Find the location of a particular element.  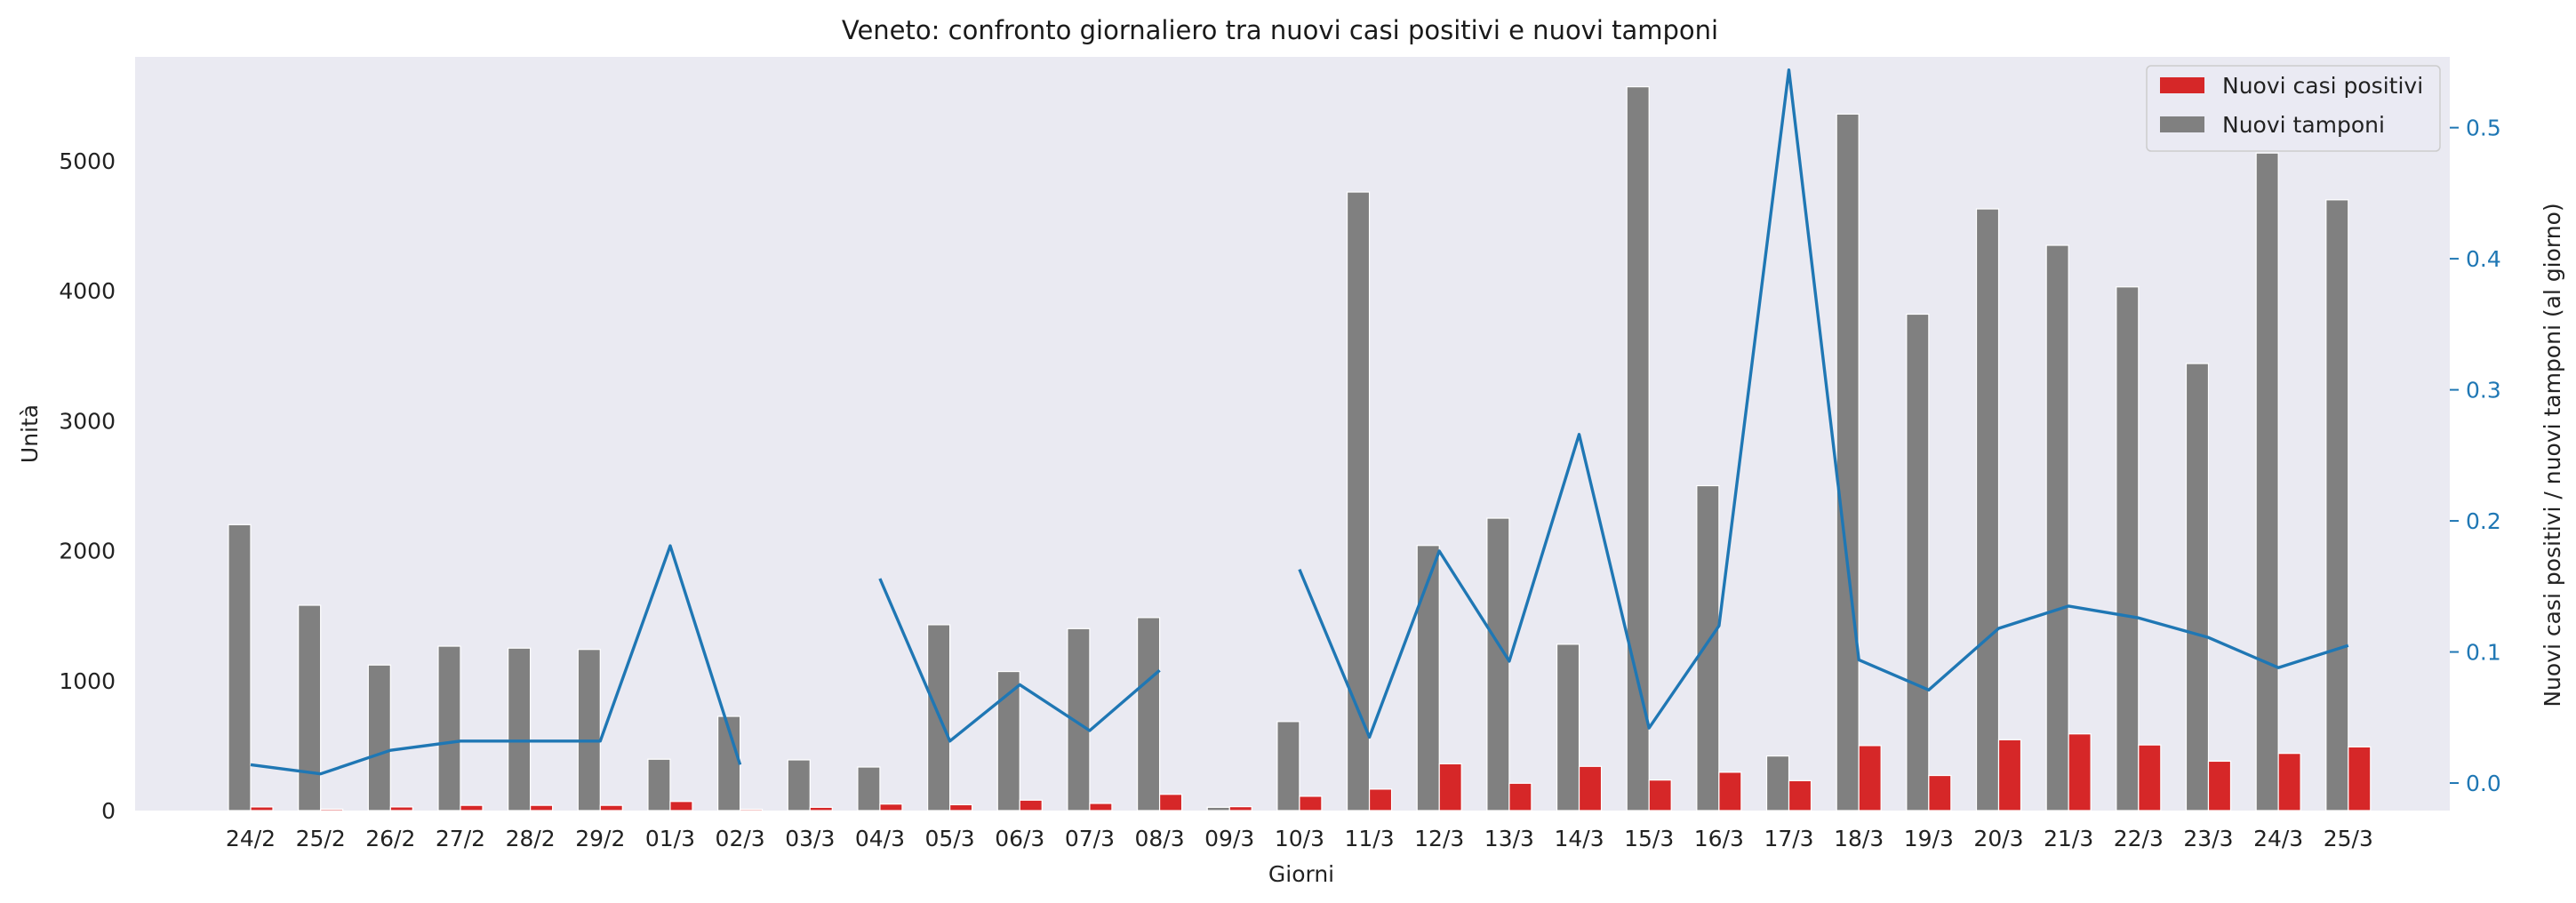

y-right-tick-label: 0.3 is located at coordinates (2483, 391).